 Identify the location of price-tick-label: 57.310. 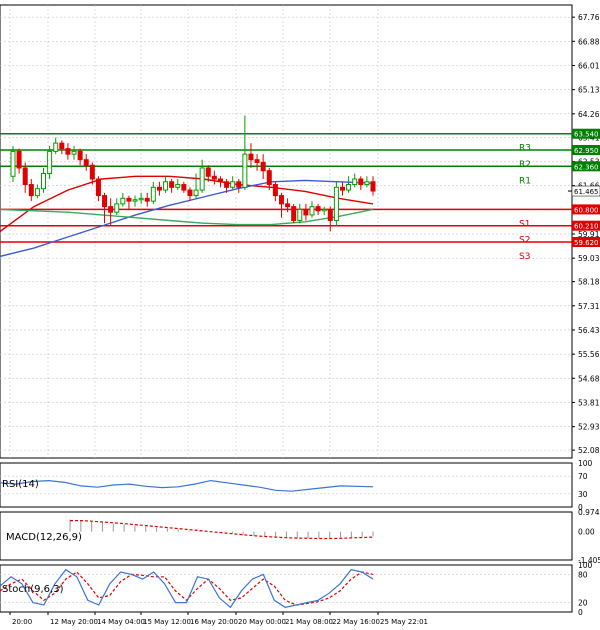
(589, 306).